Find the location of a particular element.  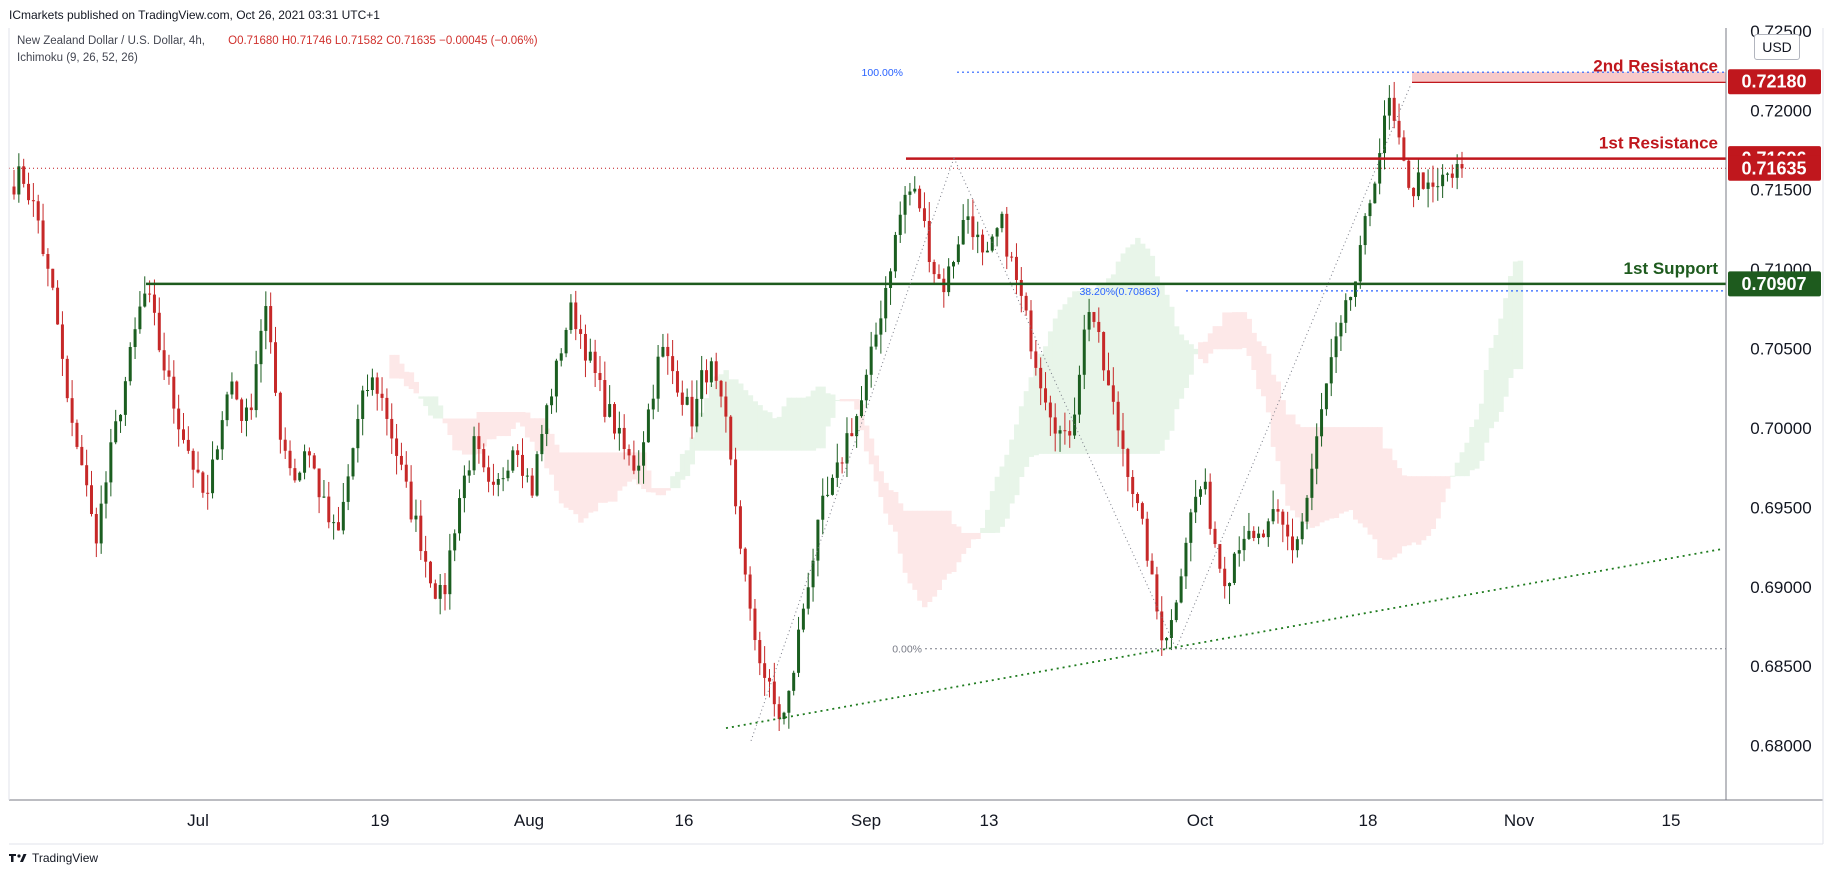

fib-label: 100.00% is located at coordinates (882, 73).